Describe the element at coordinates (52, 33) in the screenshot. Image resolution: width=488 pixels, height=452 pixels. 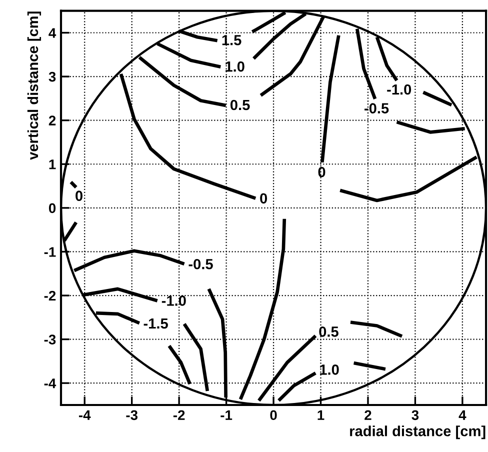
I see `y-tick-label: 4` at that location.